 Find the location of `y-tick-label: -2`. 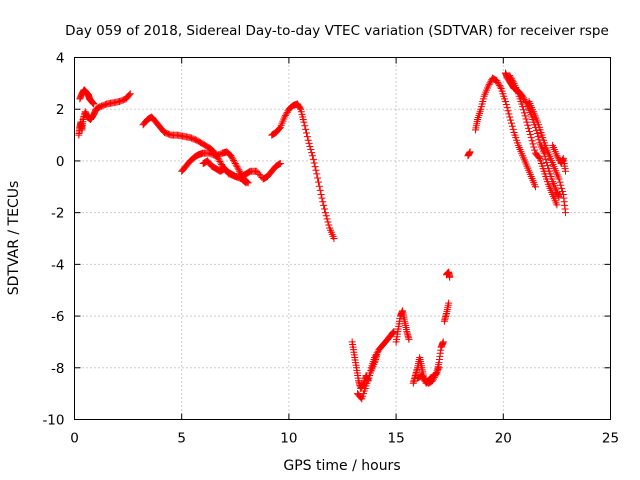

y-tick-label: -2 is located at coordinates (57, 214).